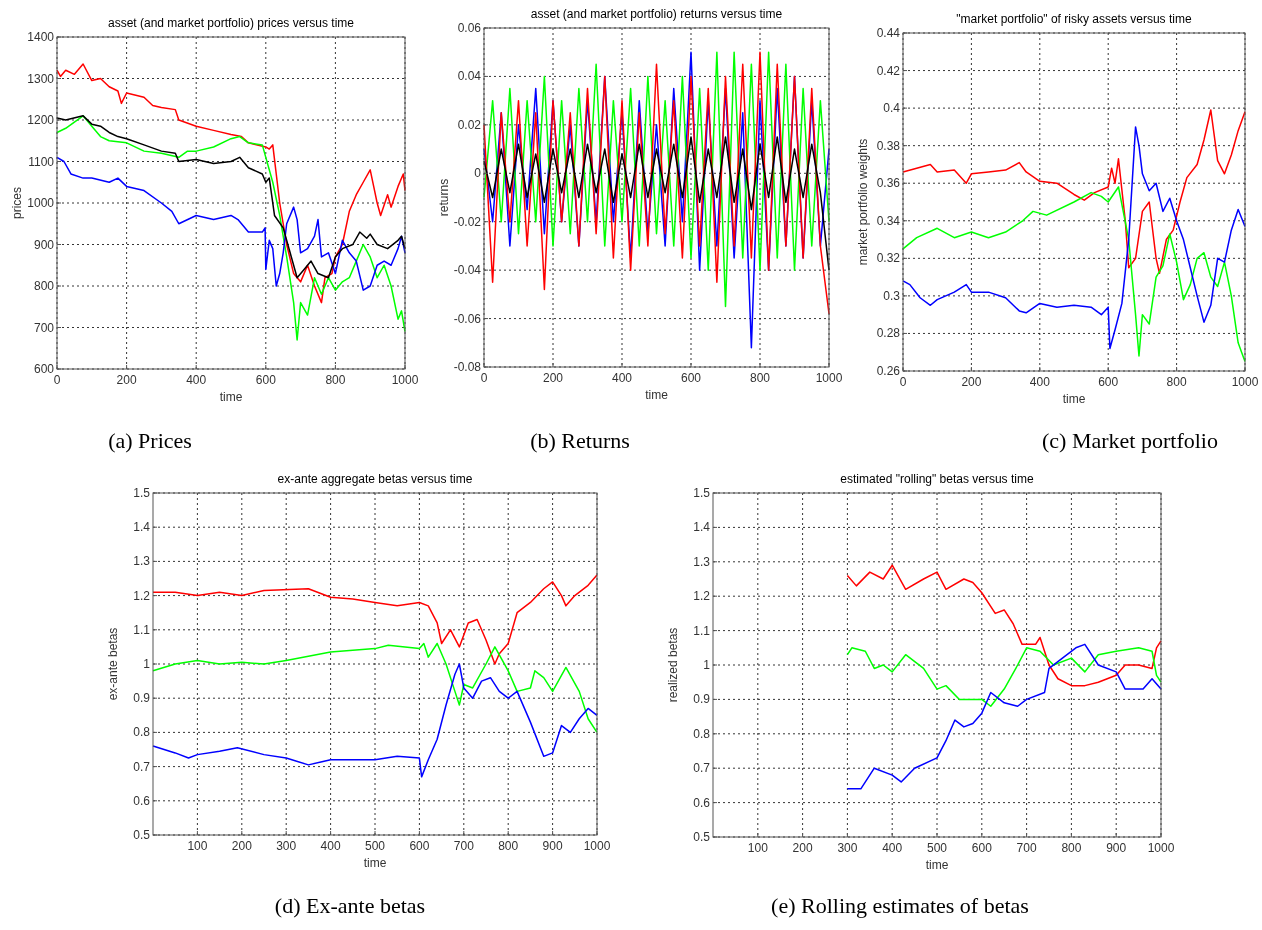  I want to click on text: (e) Rolling estimates of betas, so click(900, 905).